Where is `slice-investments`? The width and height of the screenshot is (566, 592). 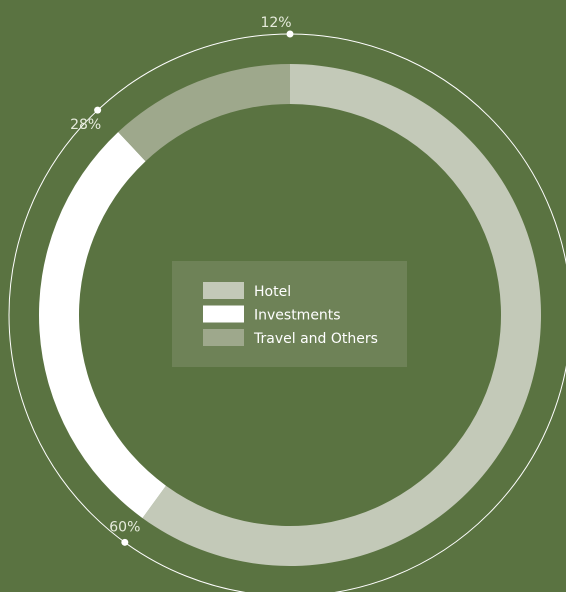
slice-investments is located at coordinates (102, 325).